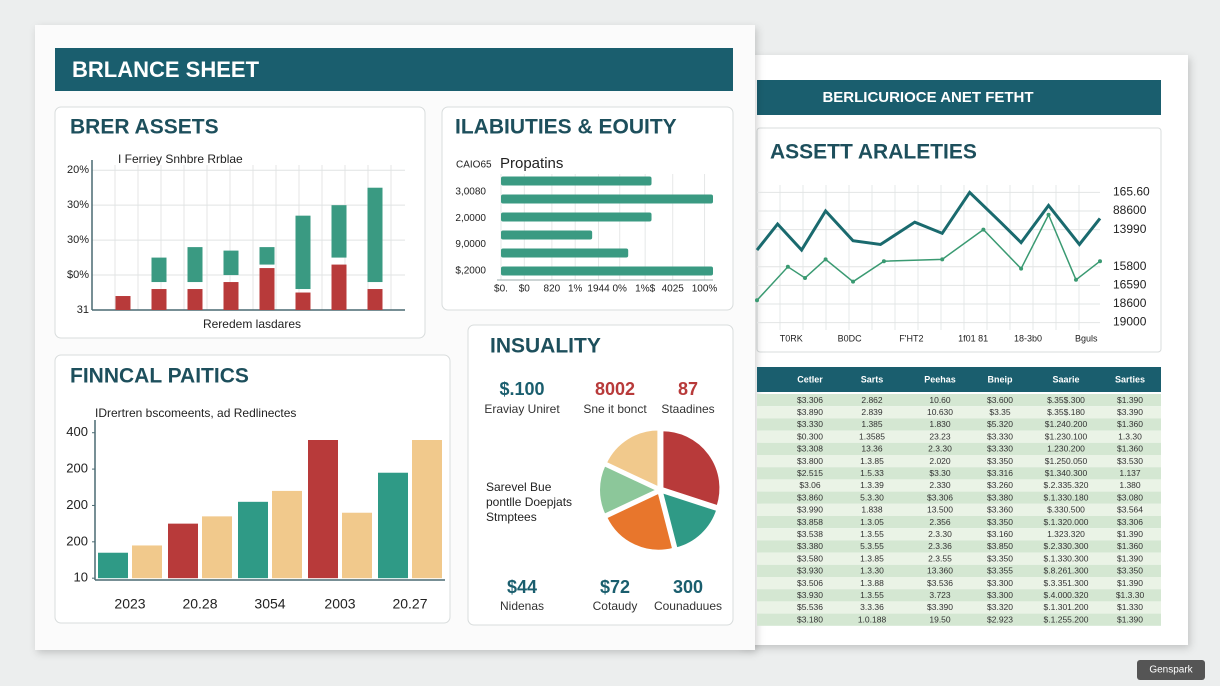 This screenshot has width=1220, height=686. Describe the element at coordinates (940, 473) in the screenshot. I see `table-cell: $3.30` at that location.